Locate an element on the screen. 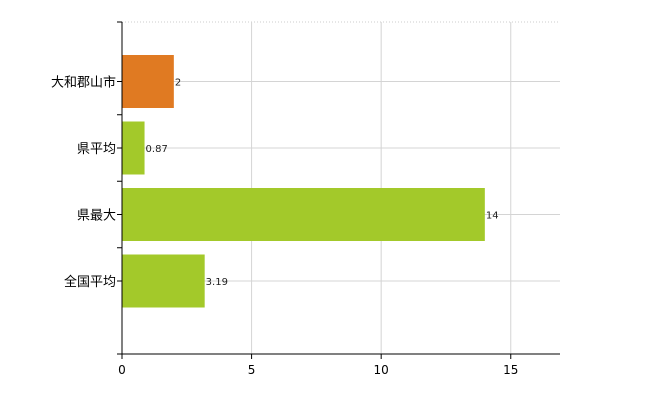  y-tick-label: 全国平均 is located at coordinates (90, 282).